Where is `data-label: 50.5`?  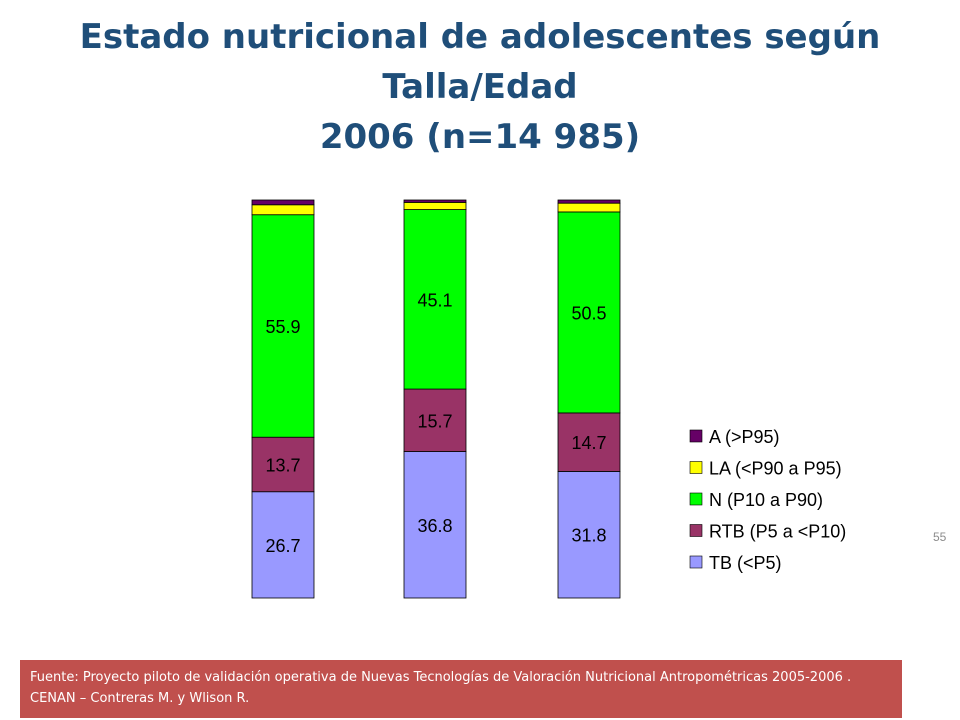
data-label: 50.5 is located at coordinates (588, 313).